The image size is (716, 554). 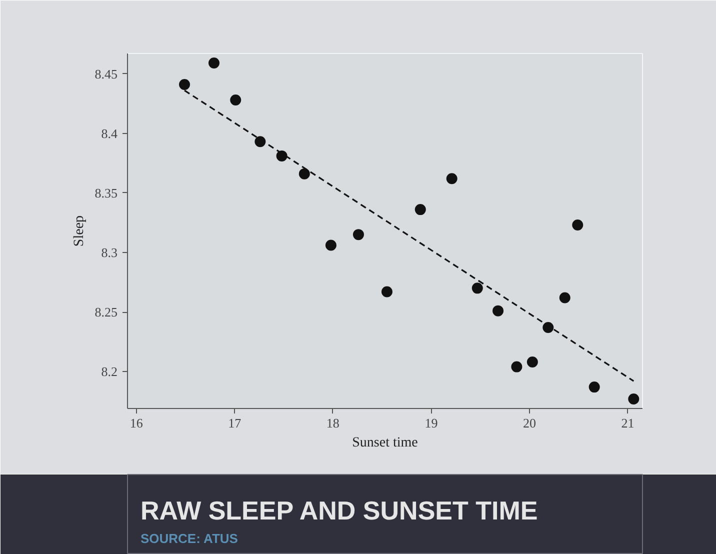 I want to click on x-tick-label: 18, so click(x=333, y=423).